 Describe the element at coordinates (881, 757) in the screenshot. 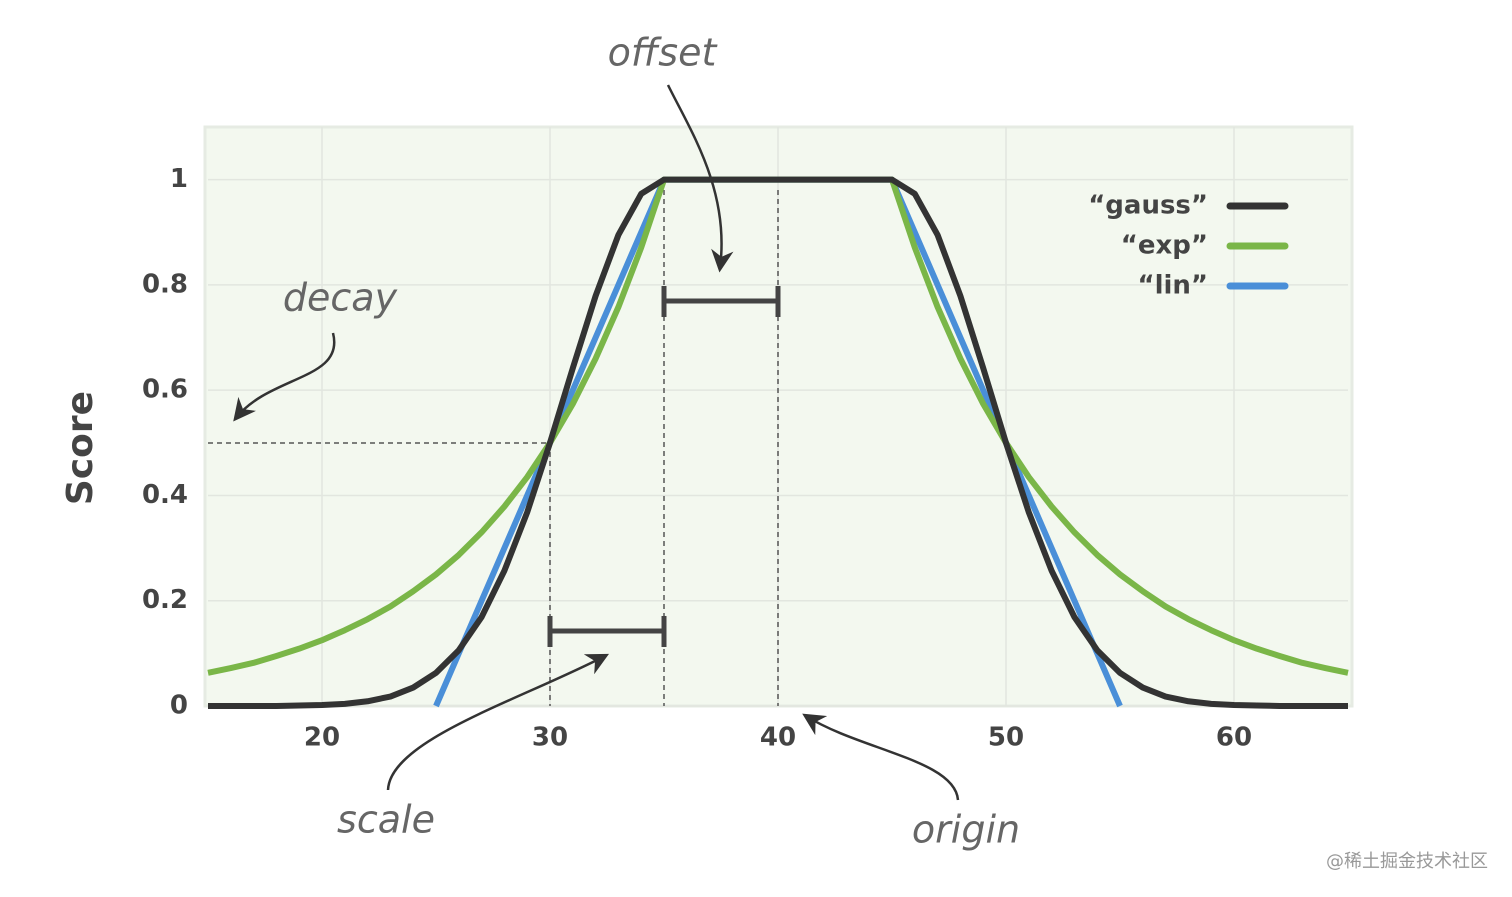

I see `origin-arrow` at that location.